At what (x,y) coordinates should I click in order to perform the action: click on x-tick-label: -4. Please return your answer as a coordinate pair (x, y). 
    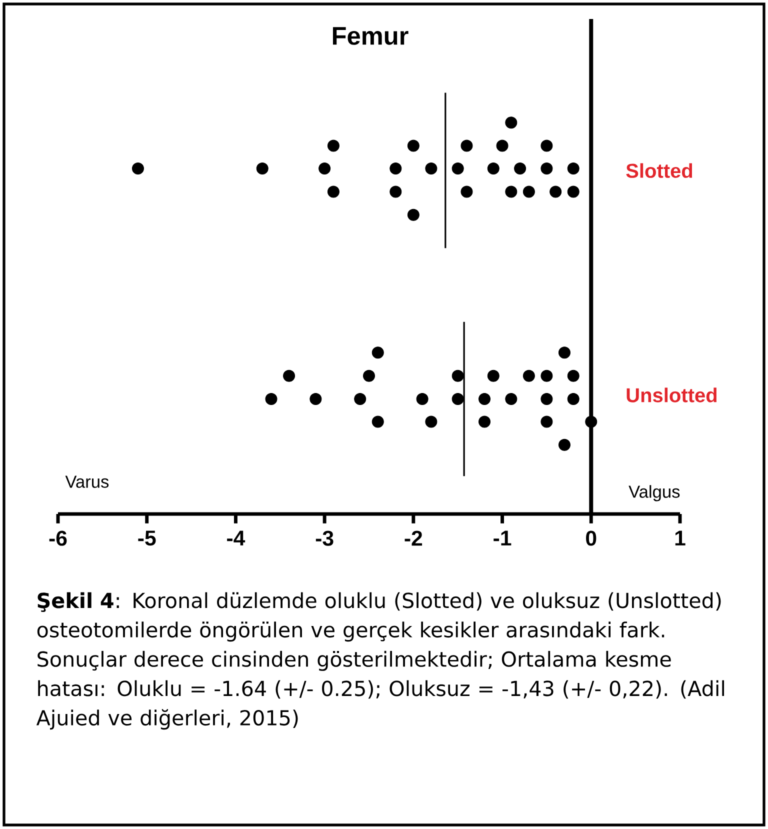
    Looking at the image, I should click on (236, 538).